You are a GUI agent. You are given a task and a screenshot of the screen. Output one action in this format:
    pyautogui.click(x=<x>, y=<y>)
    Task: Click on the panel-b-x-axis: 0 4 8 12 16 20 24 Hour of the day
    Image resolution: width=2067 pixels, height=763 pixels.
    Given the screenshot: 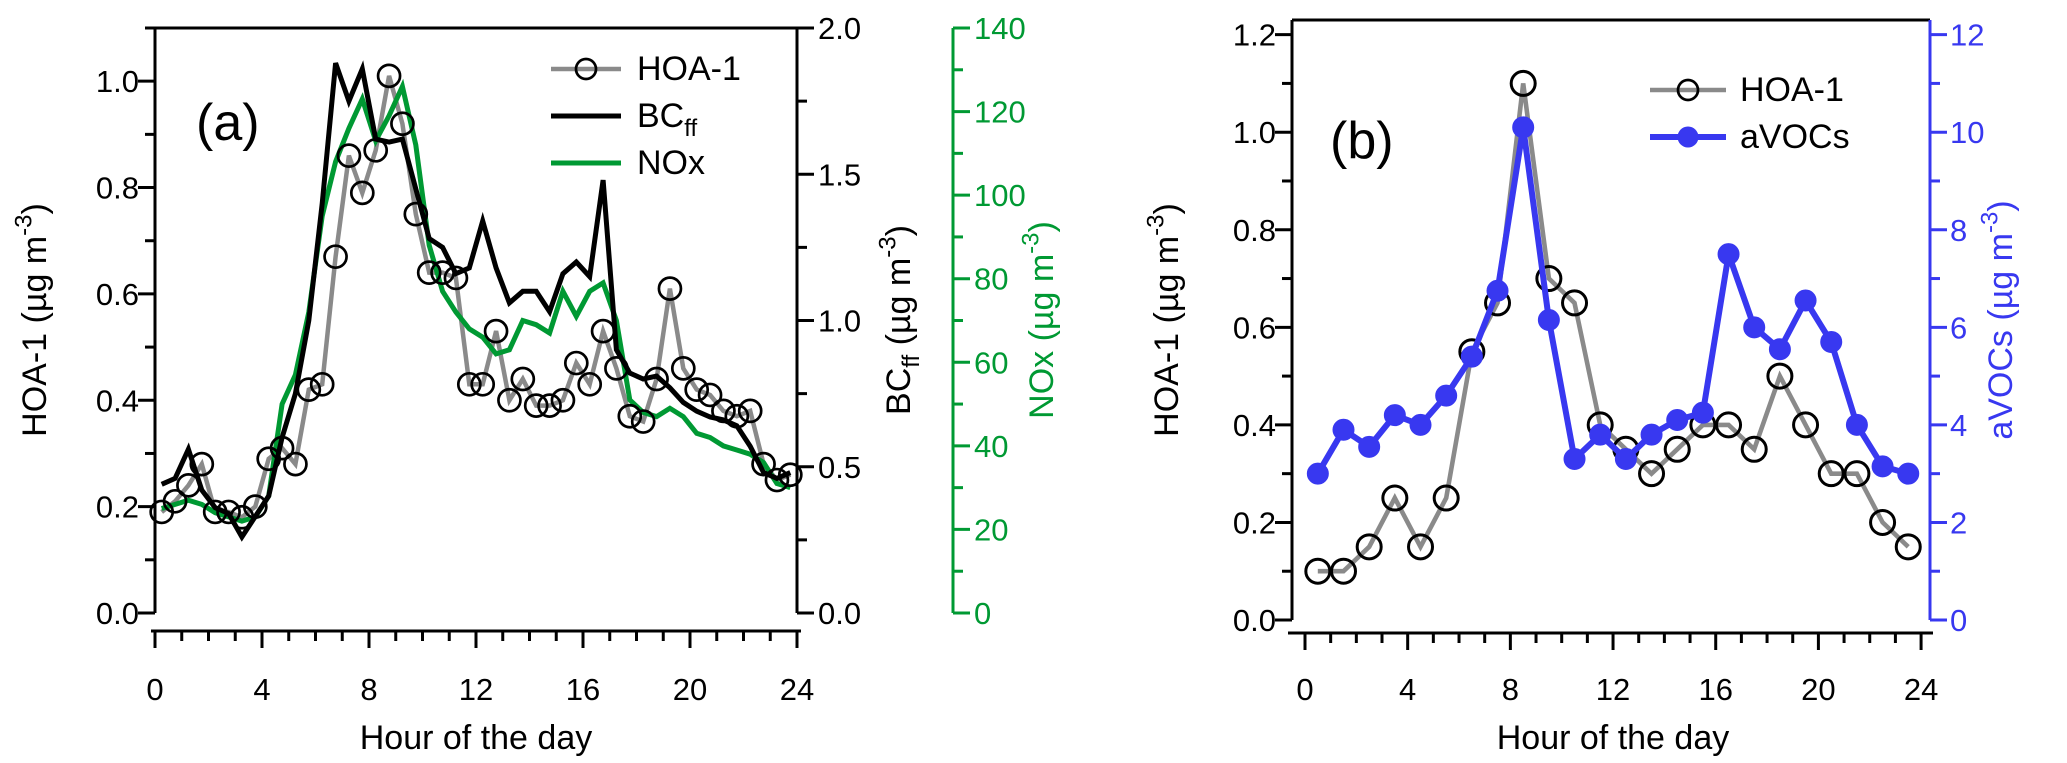 What is the action you would take?
    pyautogui.click(x=1613, y=694)
    